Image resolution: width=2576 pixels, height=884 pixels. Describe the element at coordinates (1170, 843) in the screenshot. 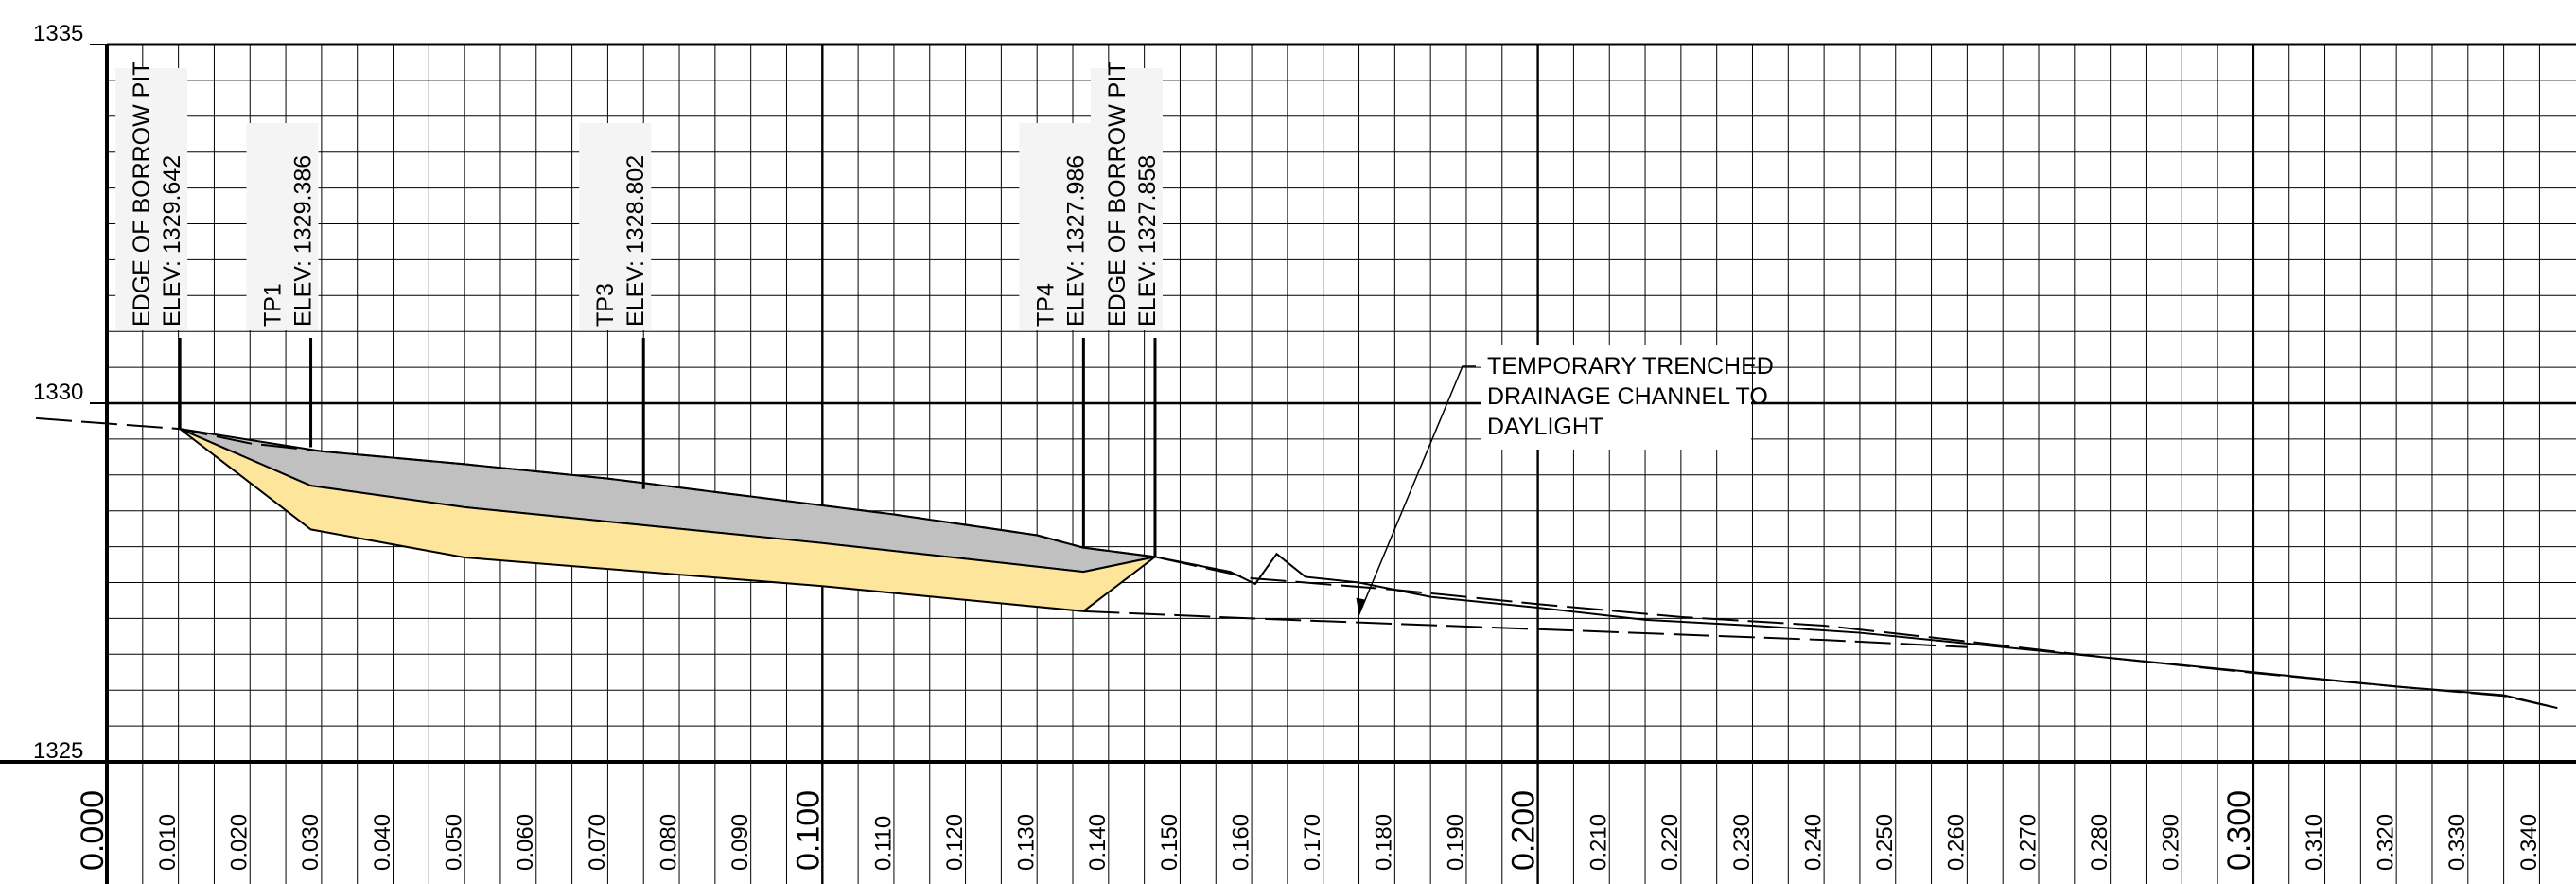

I see `x-tick-label: 0.150` at that location.